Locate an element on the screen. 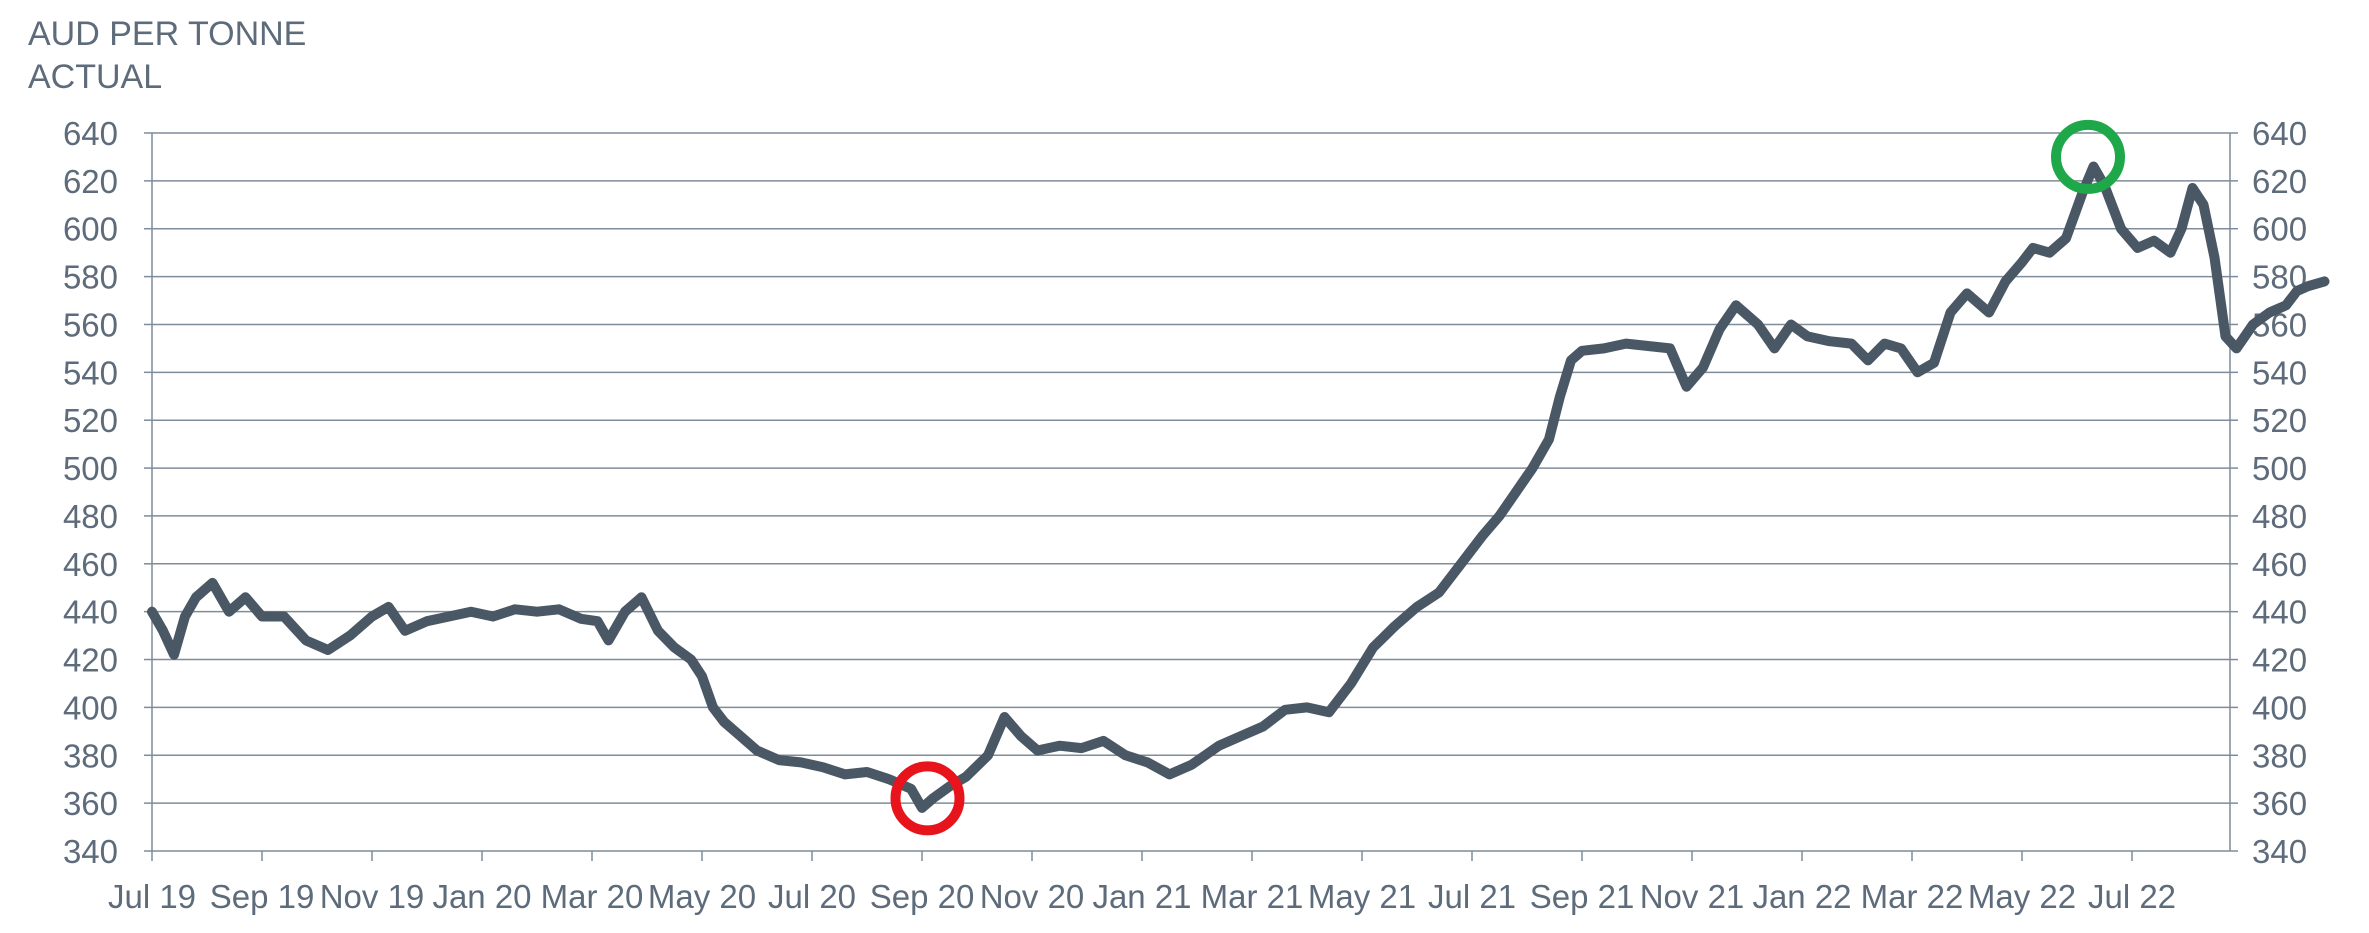 Image resolution: width=2369 pixels, height=933 pixels. y-tick-left: 360 is located at coordinates (90, 803).